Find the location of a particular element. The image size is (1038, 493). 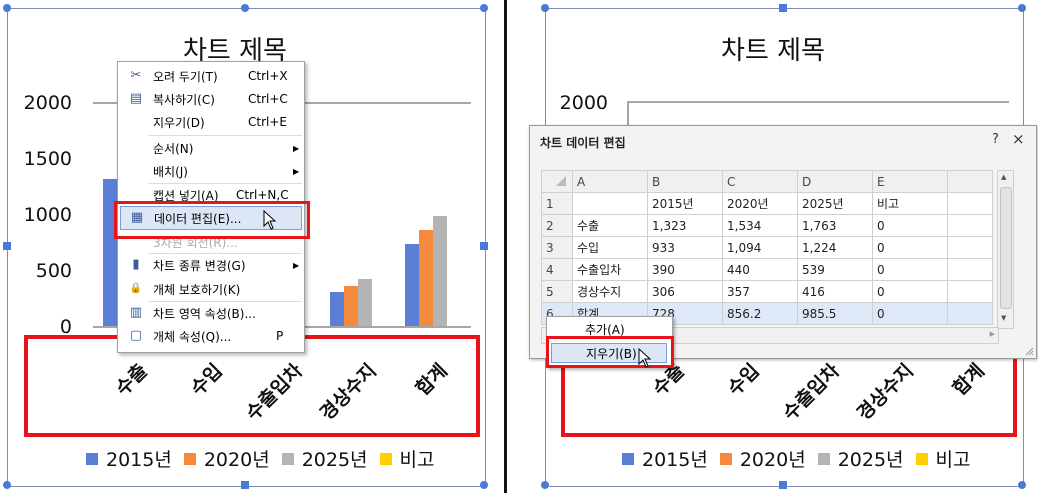

column-header: A is located at coordinates (610, 181).